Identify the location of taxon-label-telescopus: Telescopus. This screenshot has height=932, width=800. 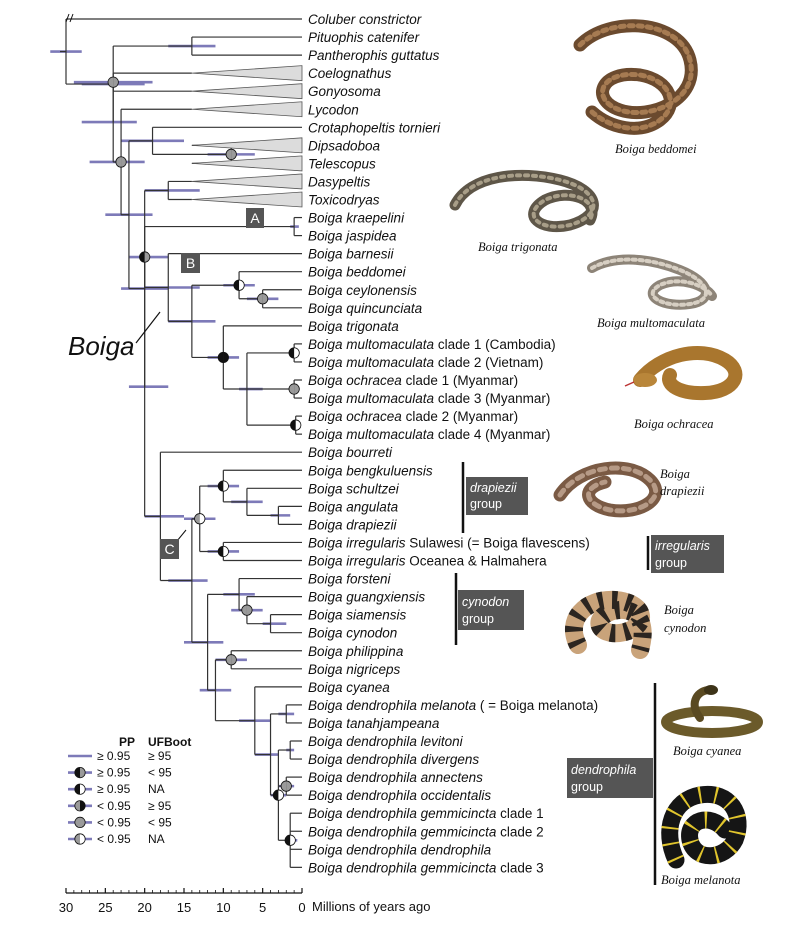
(342, 163).